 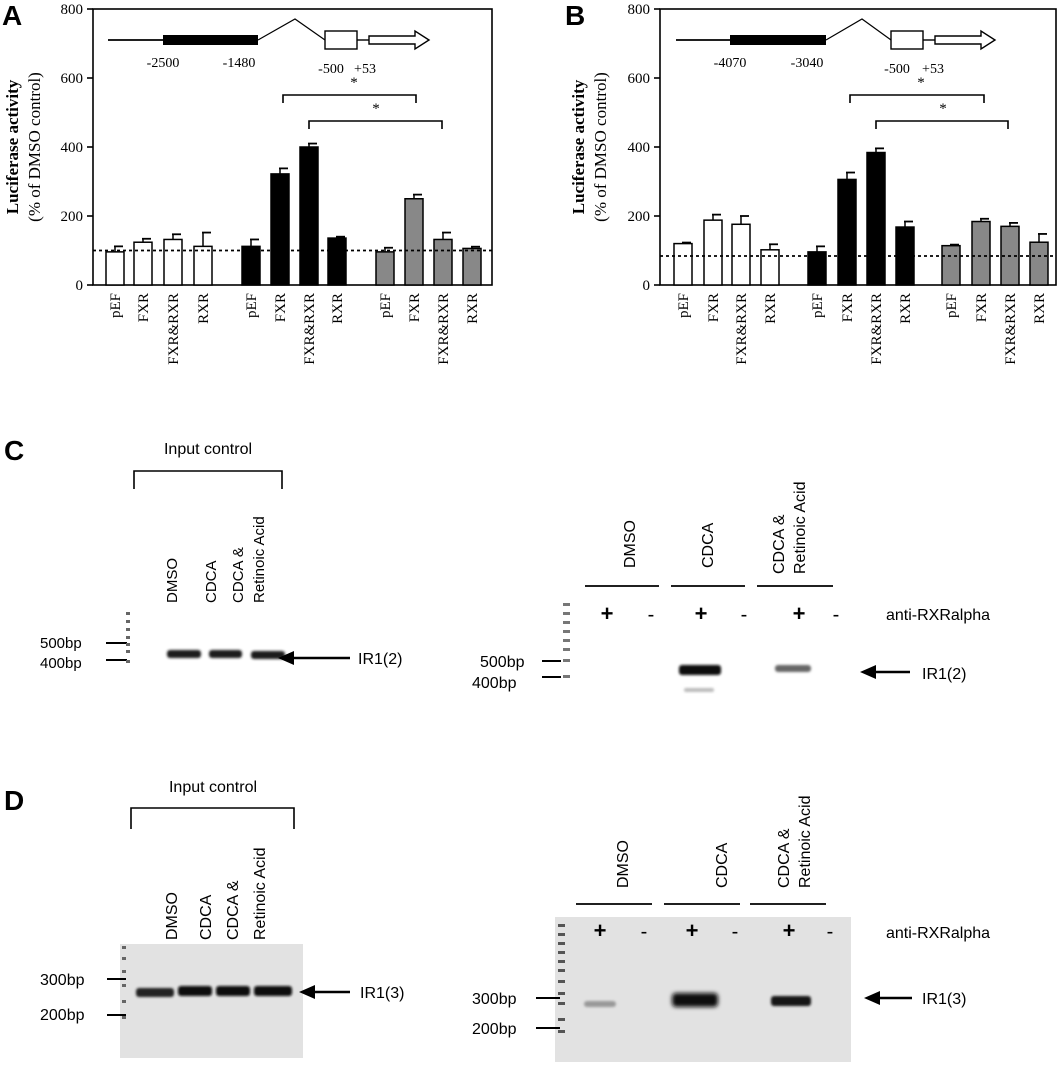 I want to click on y-tick-label: 200, so click(x=639, y=217).